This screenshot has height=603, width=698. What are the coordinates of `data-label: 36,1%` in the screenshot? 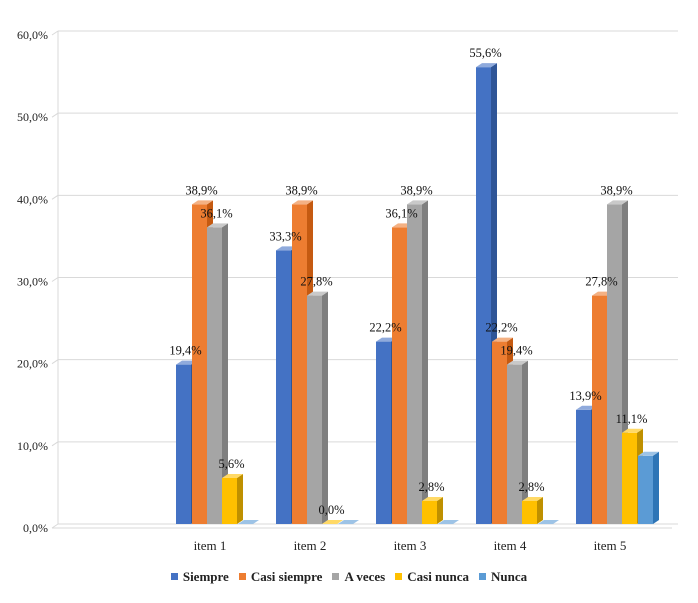 It's located at (401, 213).